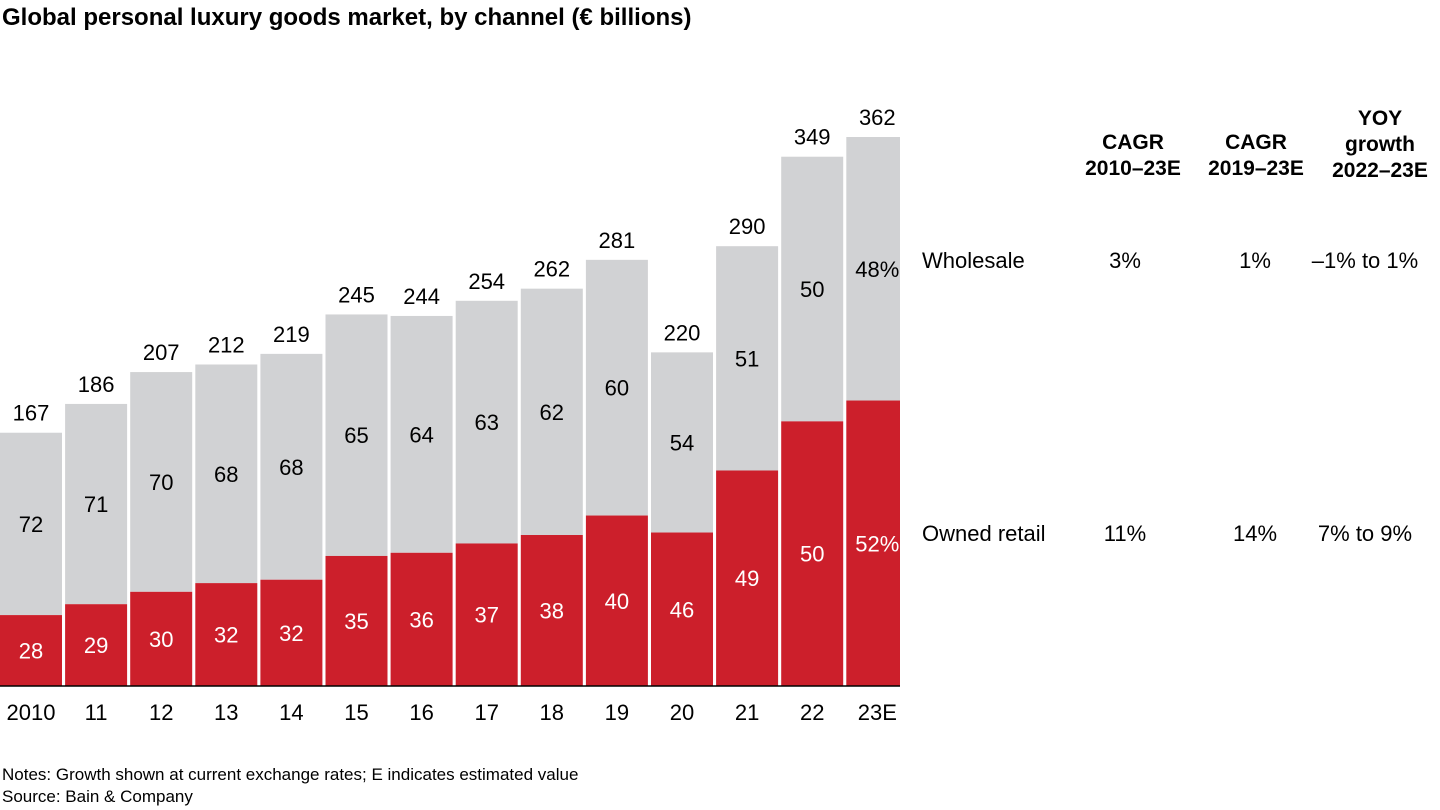 The image size is (1440, 810). What do you see at coordinates (1380, 118) in the screenshot?
I see `header-line: YOY` at bounding box center [1380, 118].